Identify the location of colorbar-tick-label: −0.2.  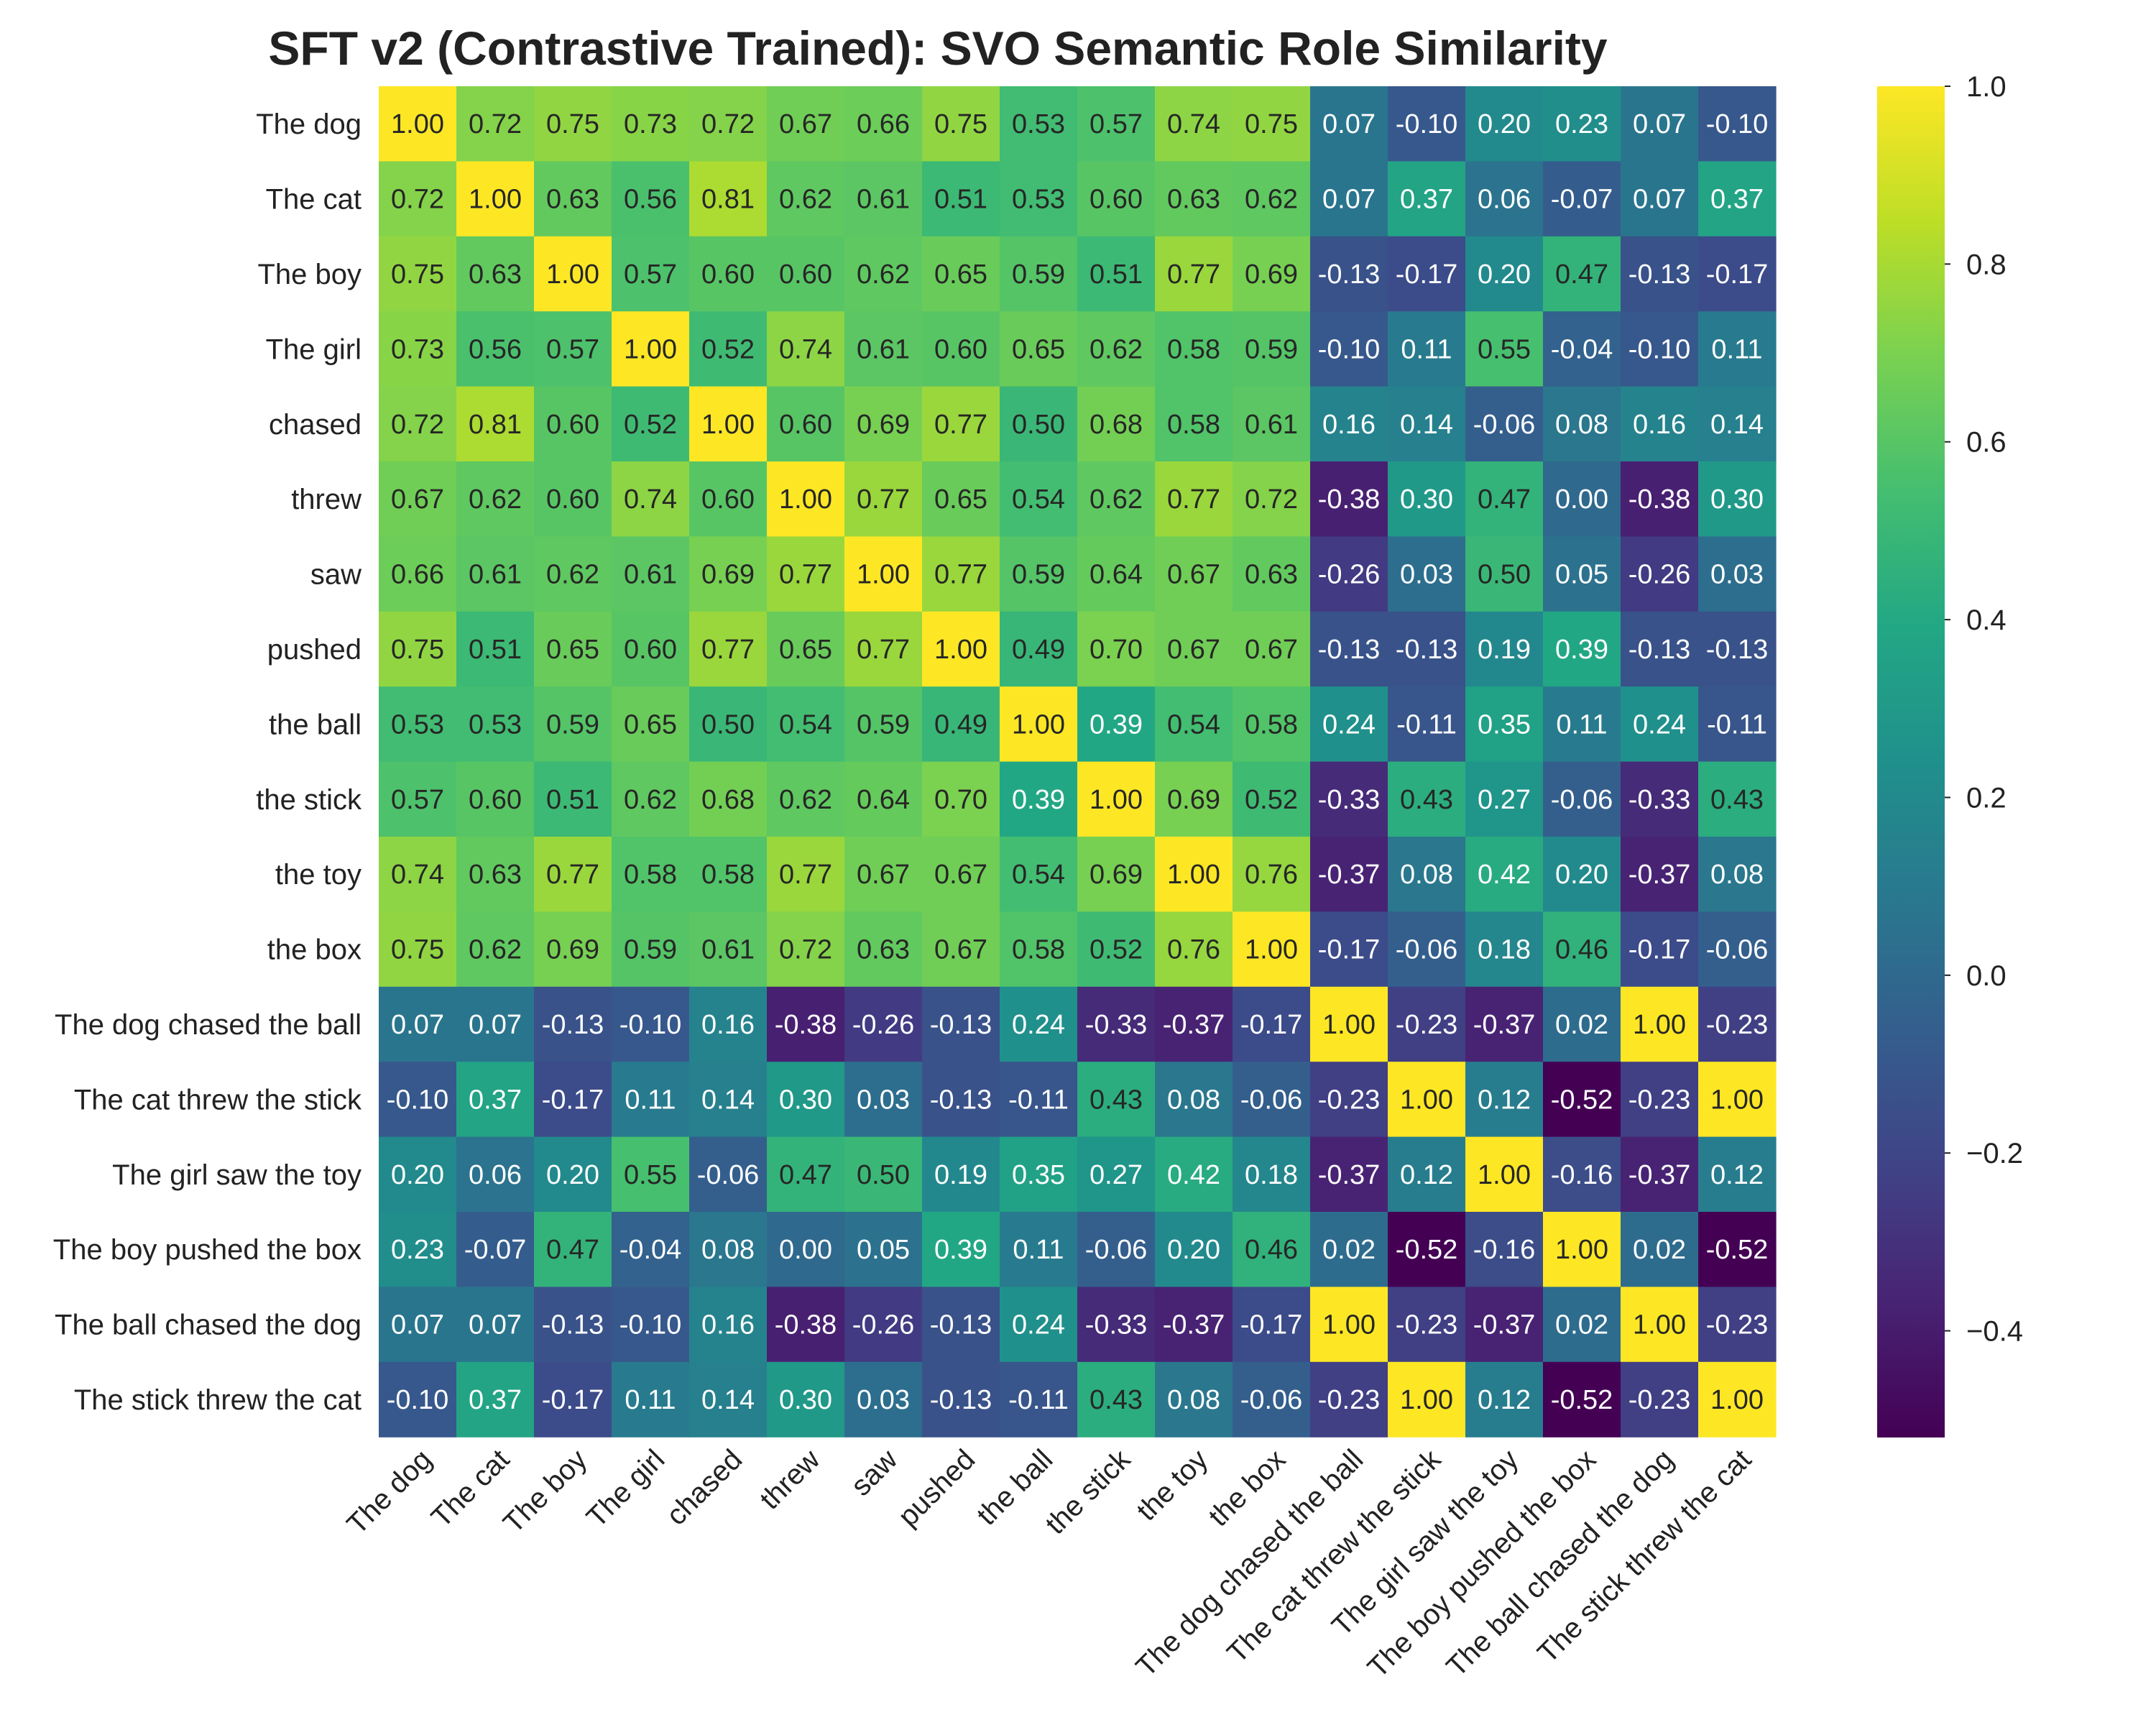
(1994, 1153).